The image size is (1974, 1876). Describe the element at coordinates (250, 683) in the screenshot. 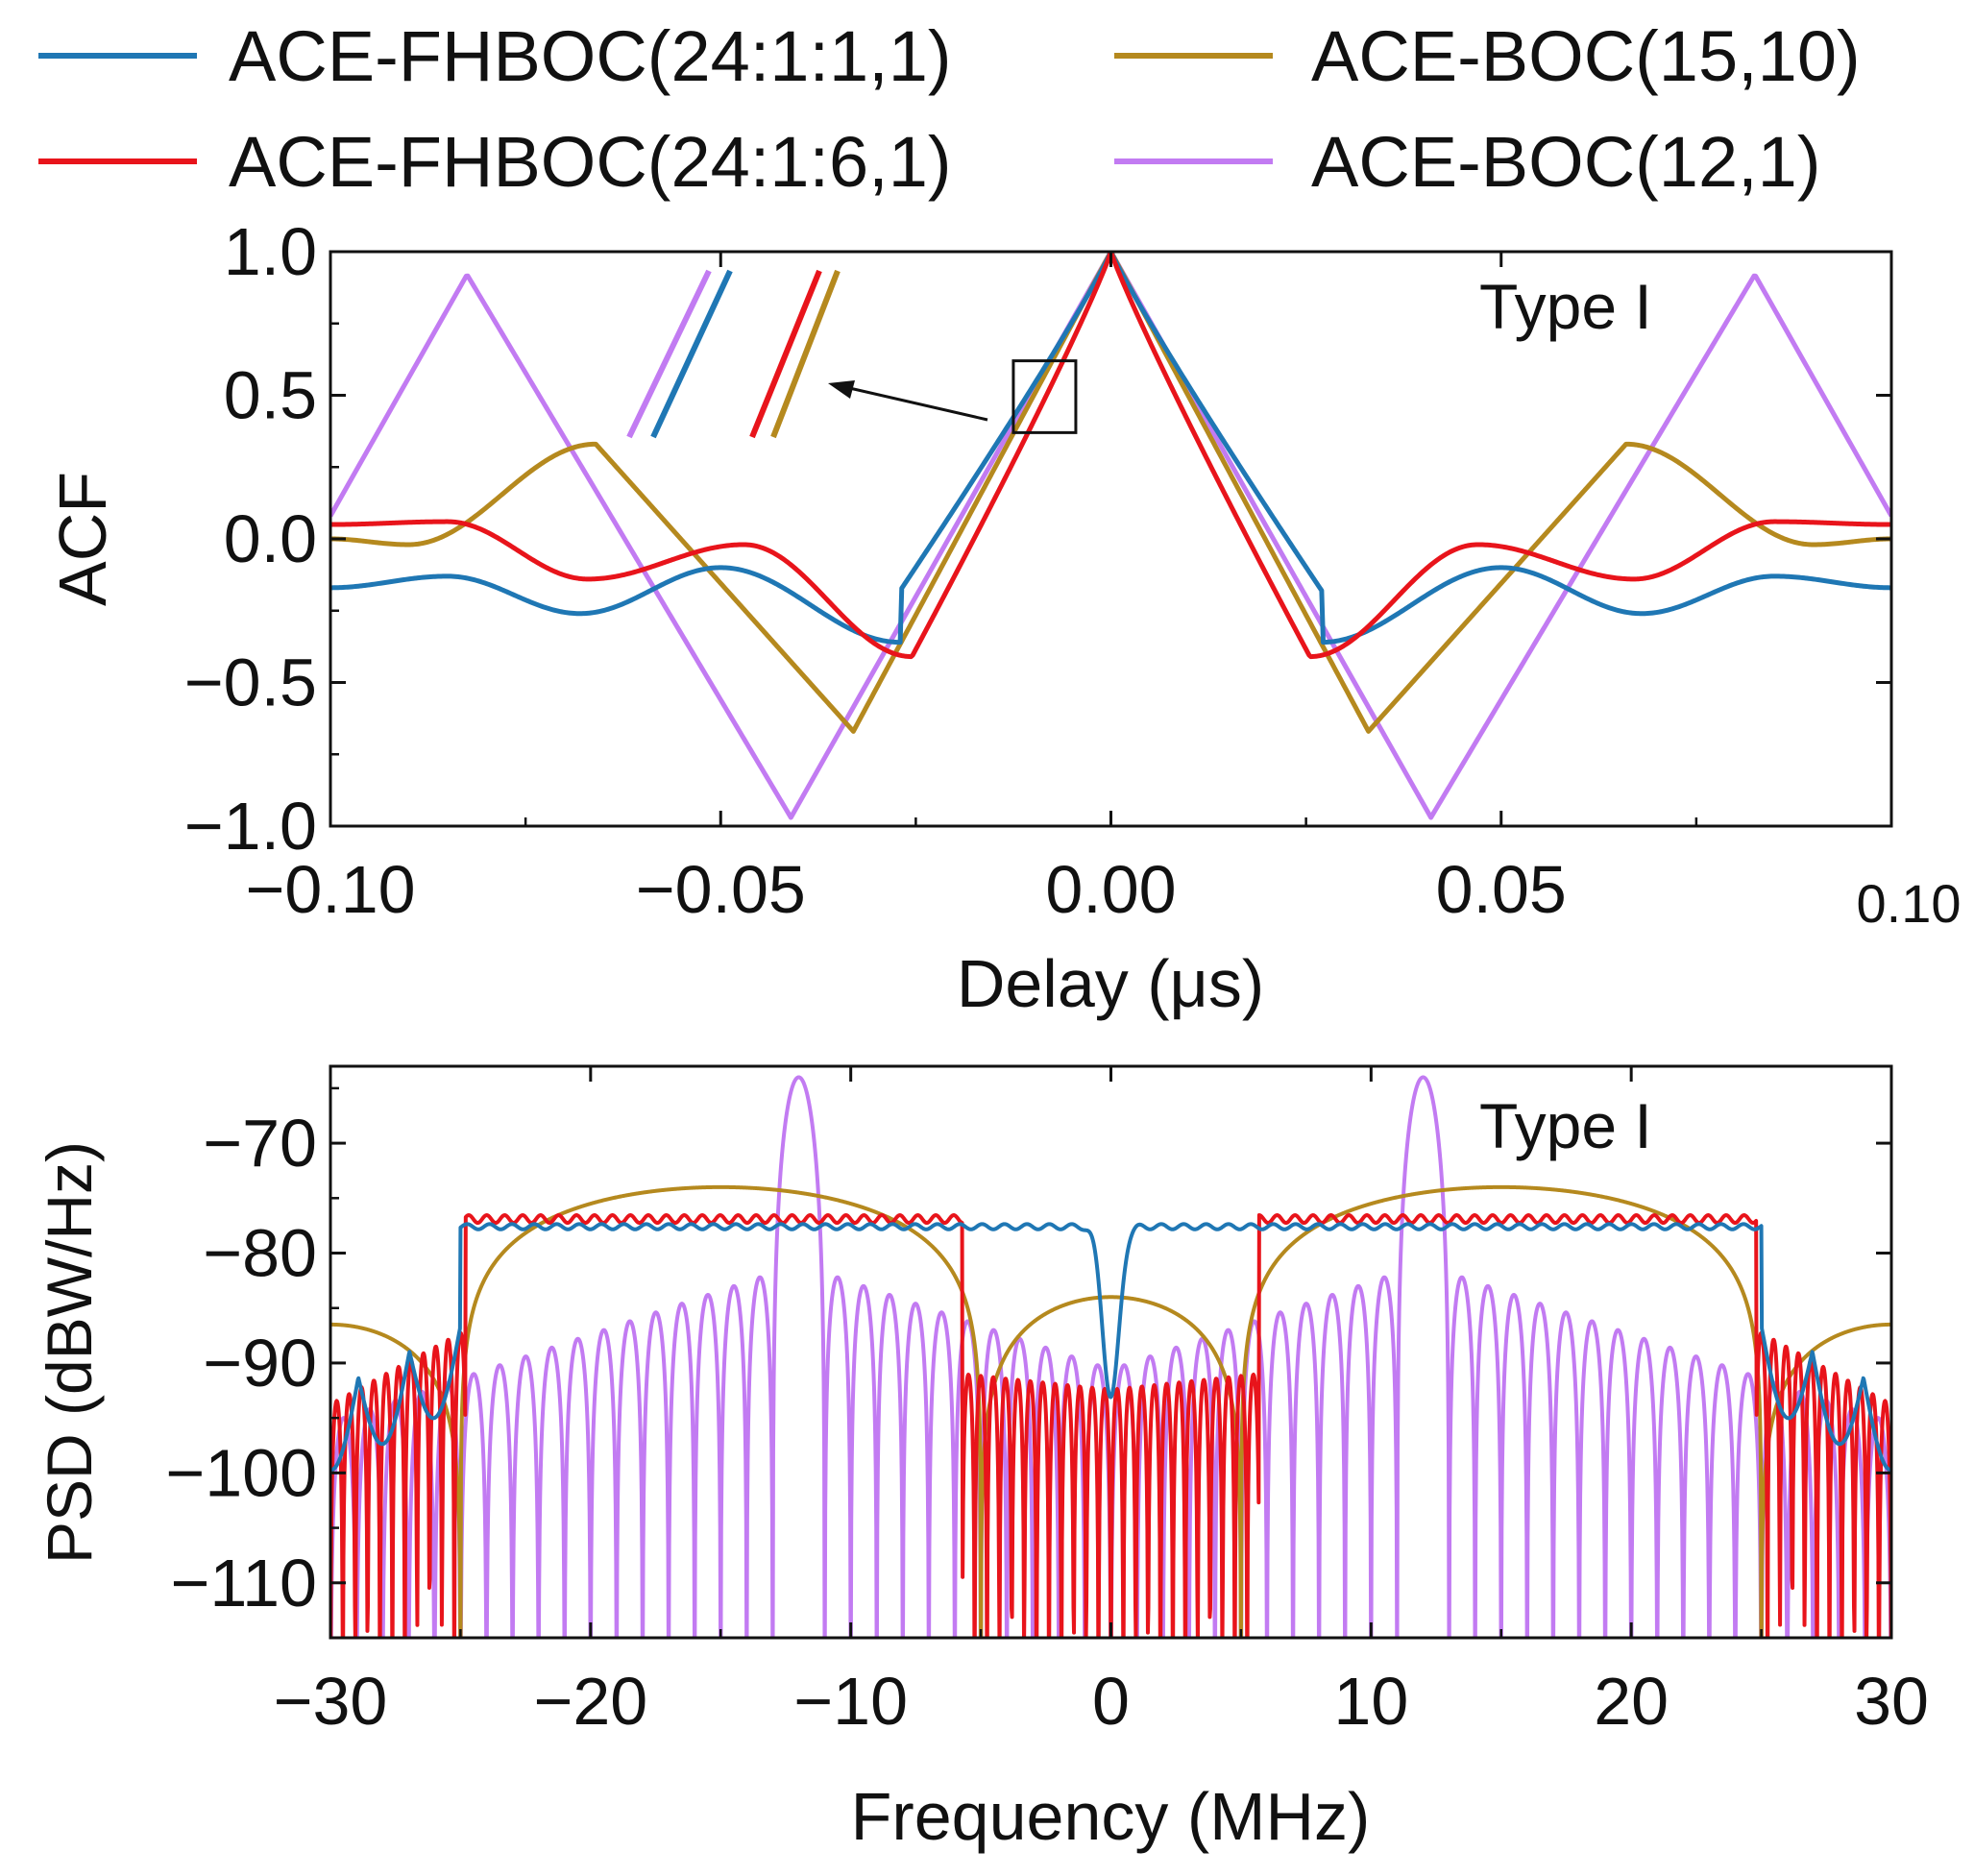

I see `acf-y-tick-label: −0.5` at that location.